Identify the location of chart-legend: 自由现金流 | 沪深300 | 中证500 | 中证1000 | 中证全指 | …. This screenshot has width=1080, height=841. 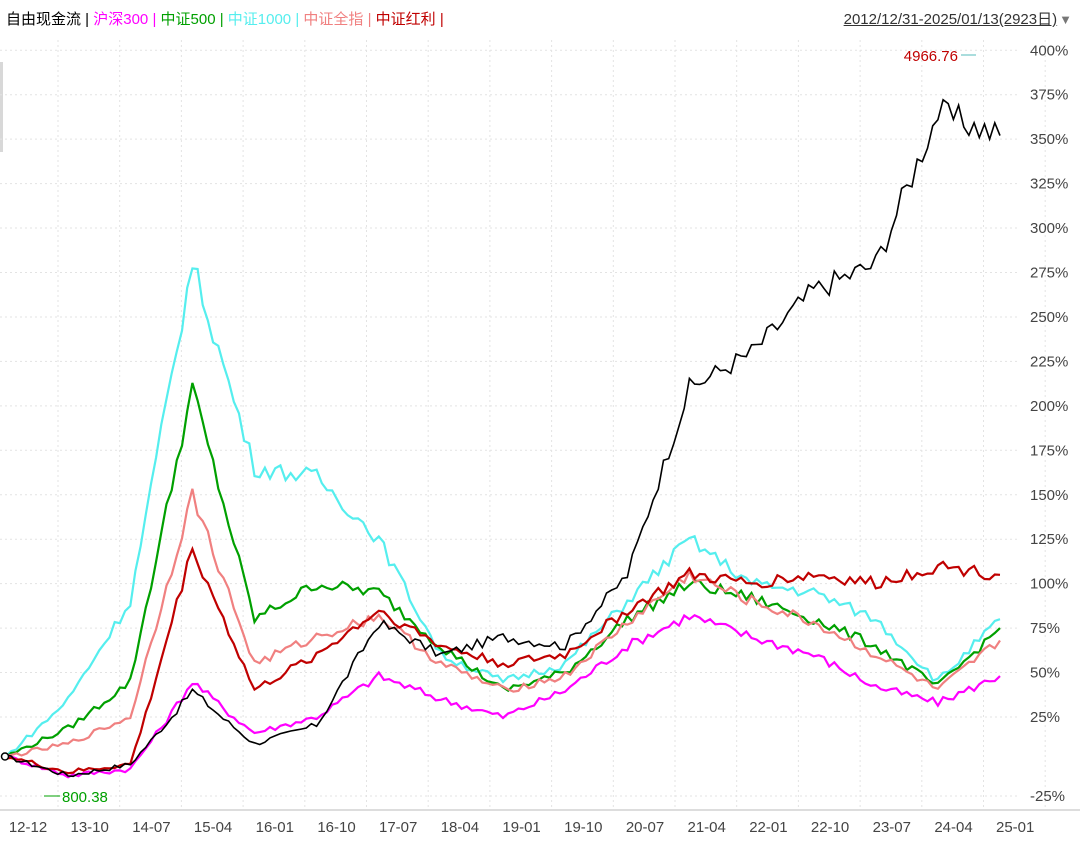
(225, 18).